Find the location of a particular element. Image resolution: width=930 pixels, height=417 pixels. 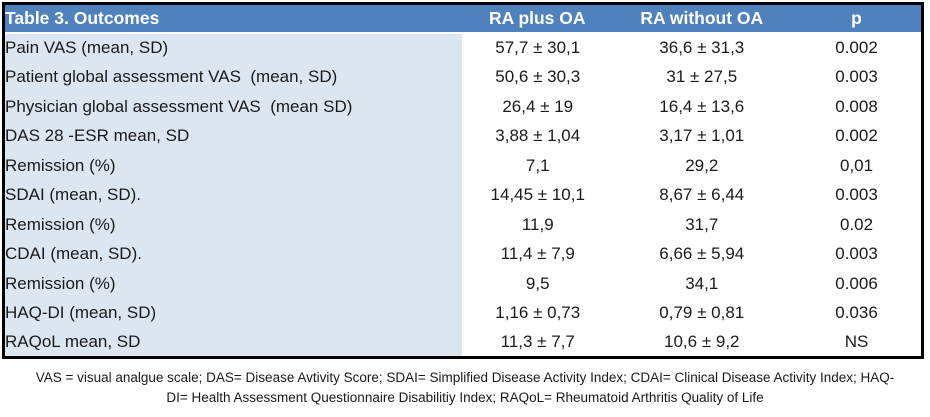

column-header-ra-plus-oa: RA plus OA is located at coordinates (537, 18).